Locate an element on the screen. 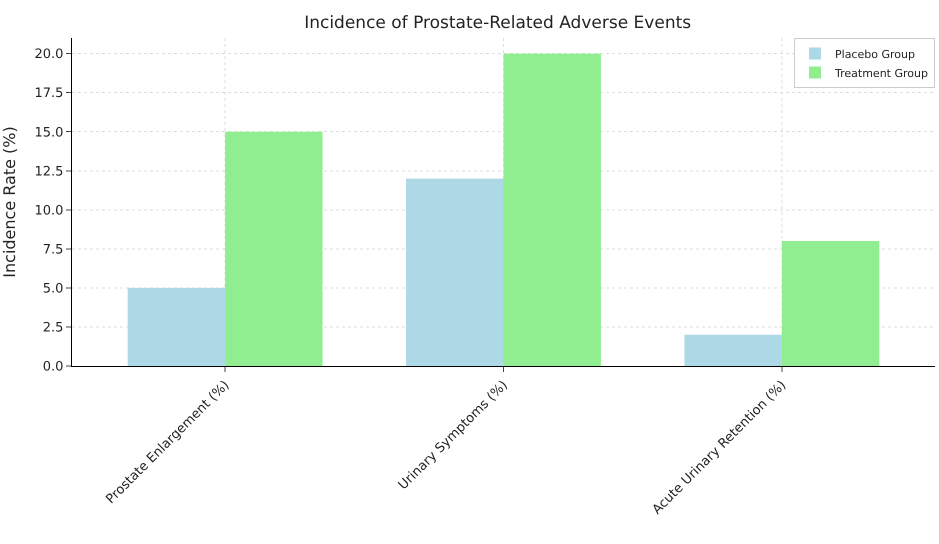 This screenshot has width=939, height=544. y-tick-label: 10.0 is located at coordinates (49, 210).